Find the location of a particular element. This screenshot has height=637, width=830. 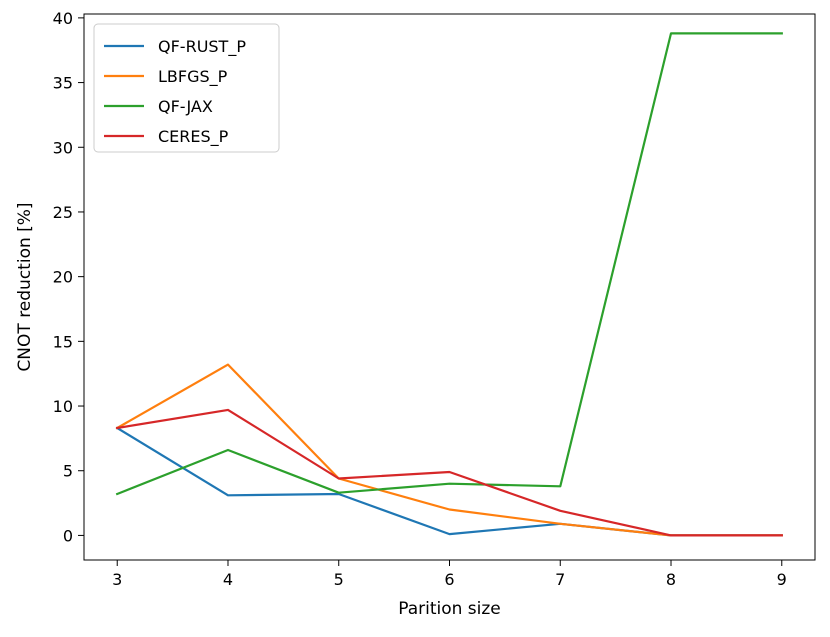

y-axis: 0 5 10 15 20 25 30 35 40 is located at coordinates (68, 277).